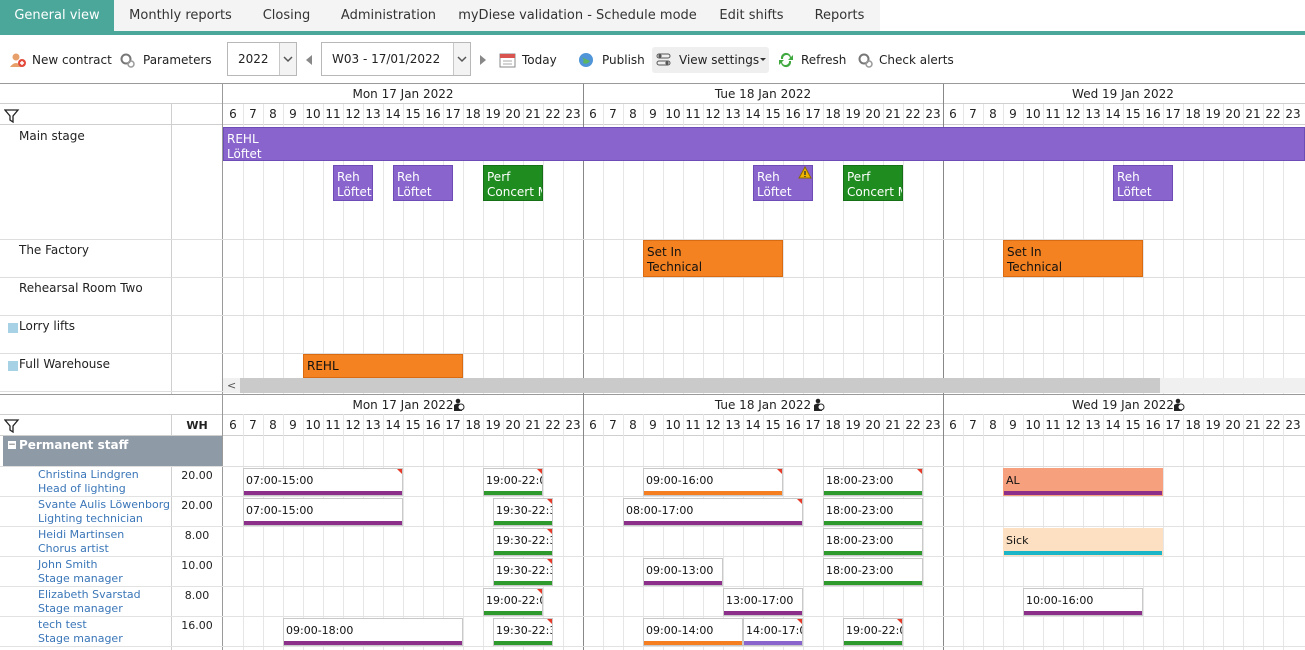 The image size is (1305, 650). I want to click on staff-hour-label: 12, so click(713, 425).